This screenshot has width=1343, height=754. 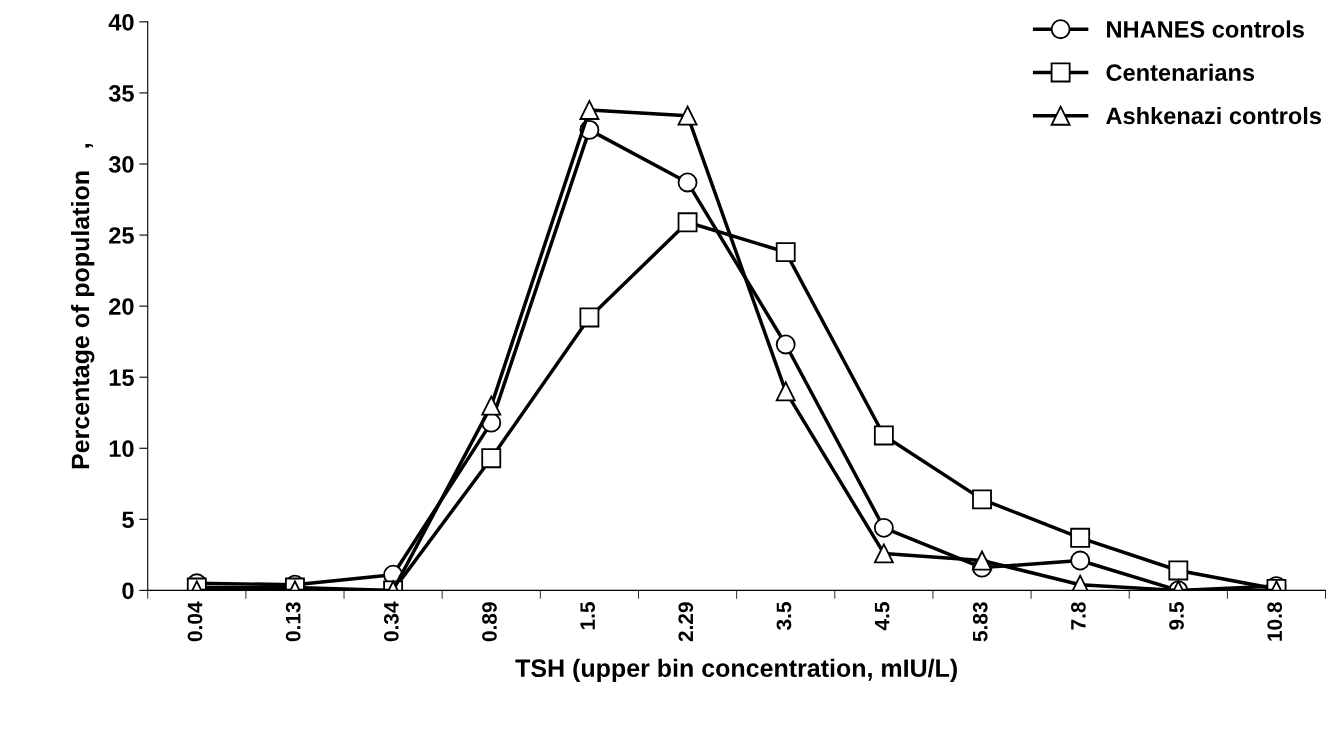 What do you see at coordinates (882, 616) in the screenshot?
I see `x-tick-label: 4.5` at bounding box center [882, 616].